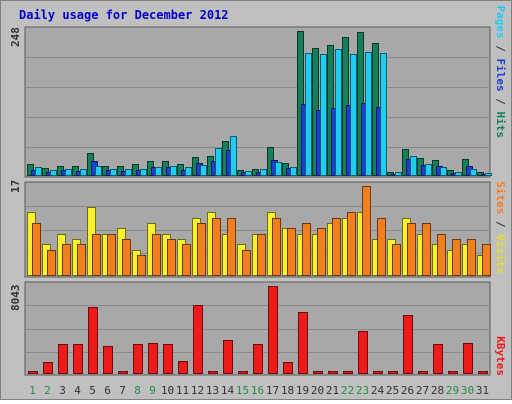 This screenshot has height=404, width=512. Describe the element at coordinates (422, 390) in the screenshot. I see `x-tick-label-day-27: 27` at that location.